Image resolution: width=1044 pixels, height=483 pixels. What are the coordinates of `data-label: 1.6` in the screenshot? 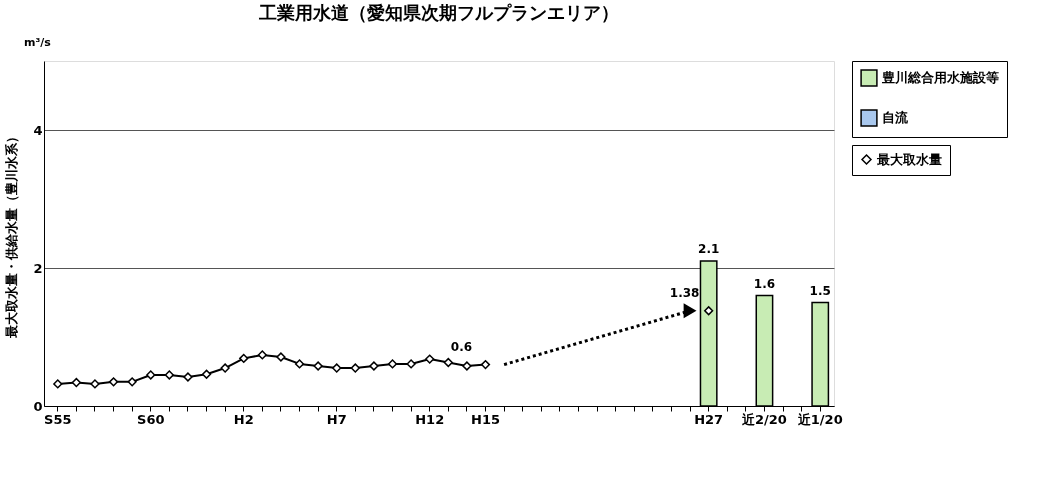 It's located at (764, 283).